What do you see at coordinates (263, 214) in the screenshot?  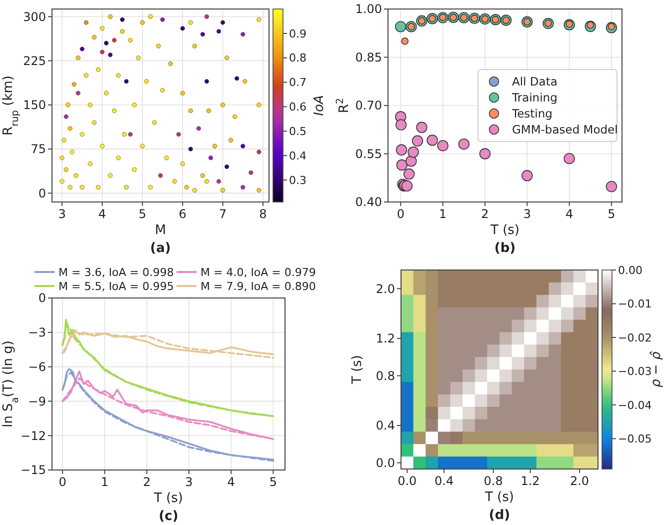 I see `x-tick-label: 8` at bounding box center [263, 214].